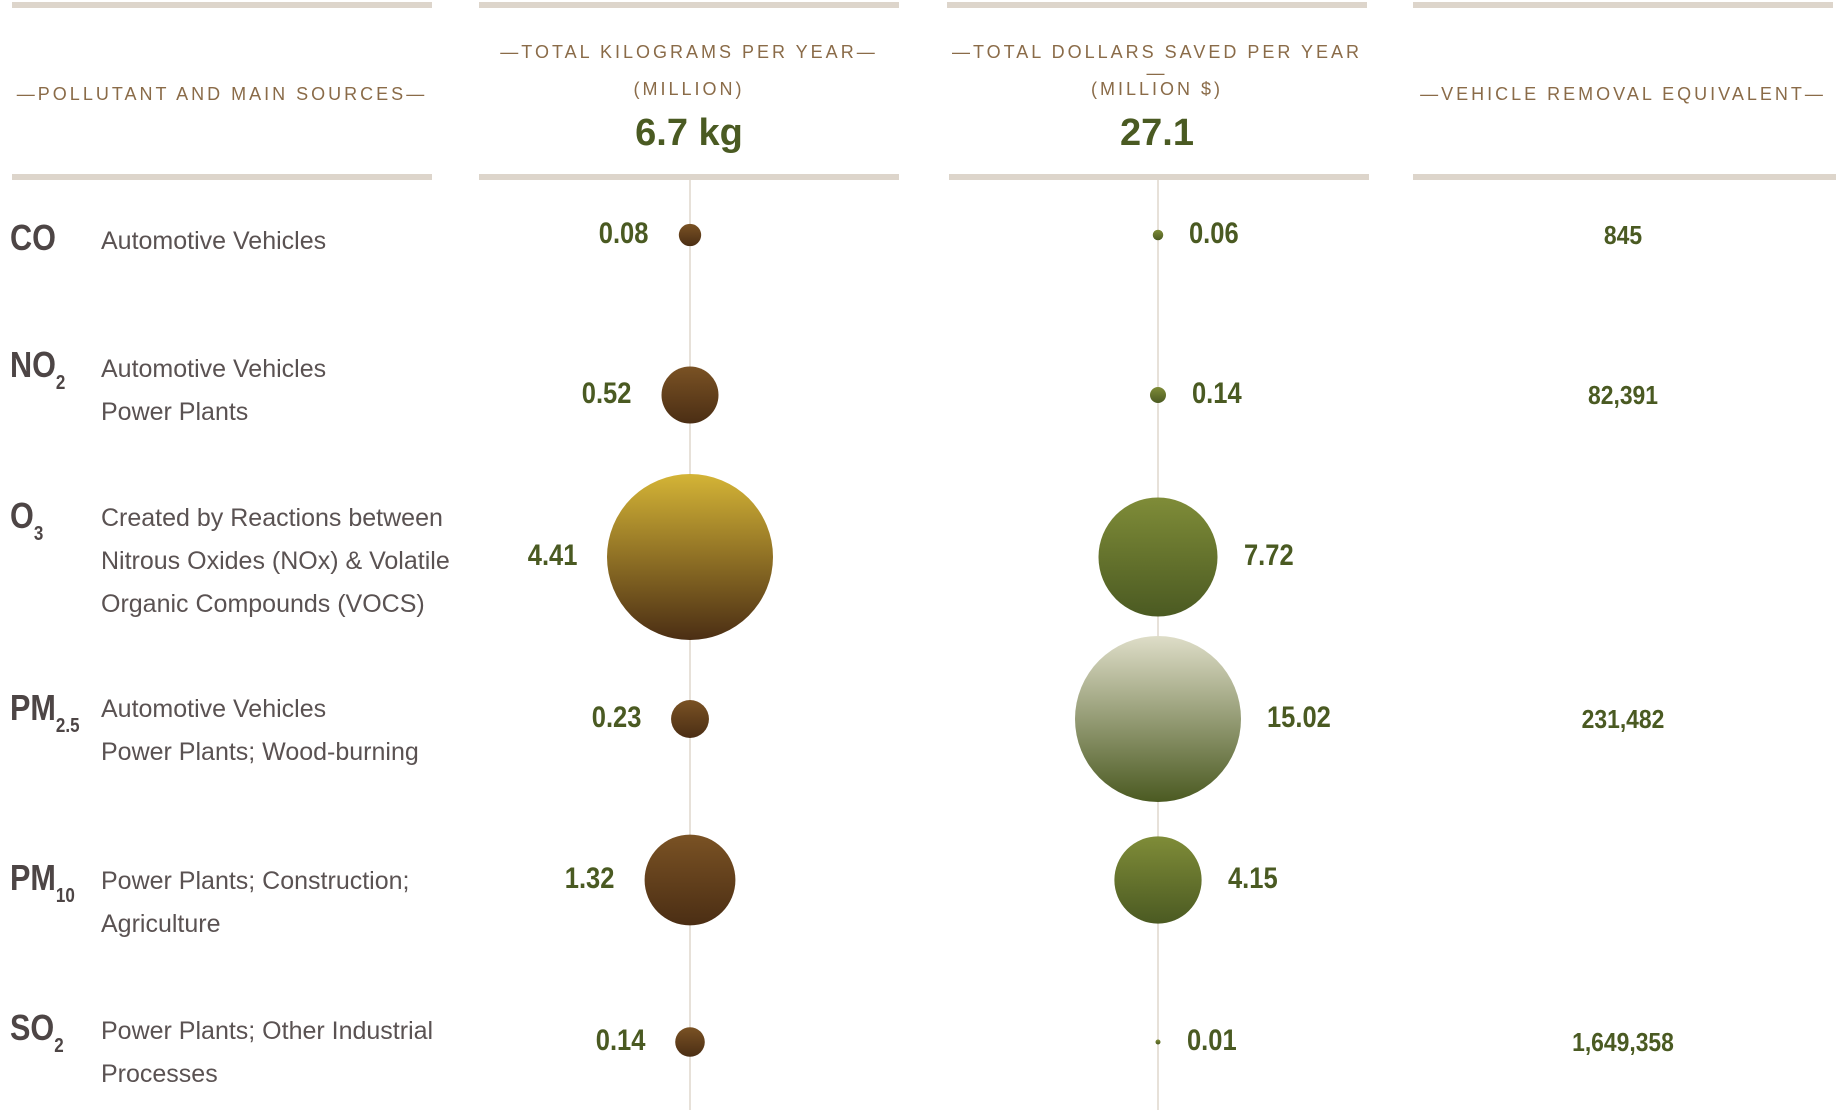 Image resolution: width=1836 pixels, height=1110 pixels. What do you see at coordinates (1157, 133) in the screenshot?
I see `dollars-total: 27.1` at bounding box center [1157, 133].